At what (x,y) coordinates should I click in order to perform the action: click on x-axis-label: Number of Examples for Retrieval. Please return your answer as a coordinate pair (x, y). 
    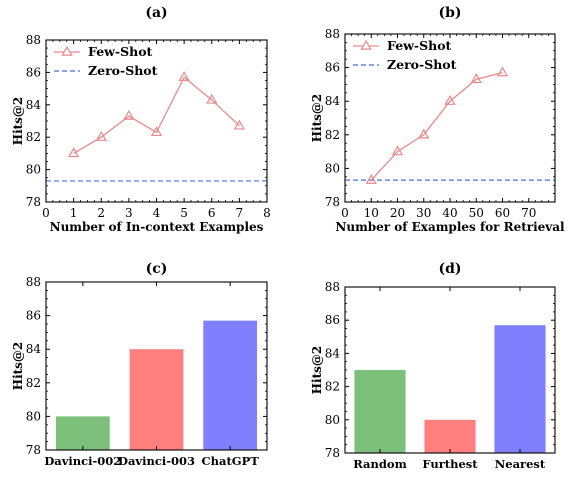
    Looking at the image, I should click on (450, 227).